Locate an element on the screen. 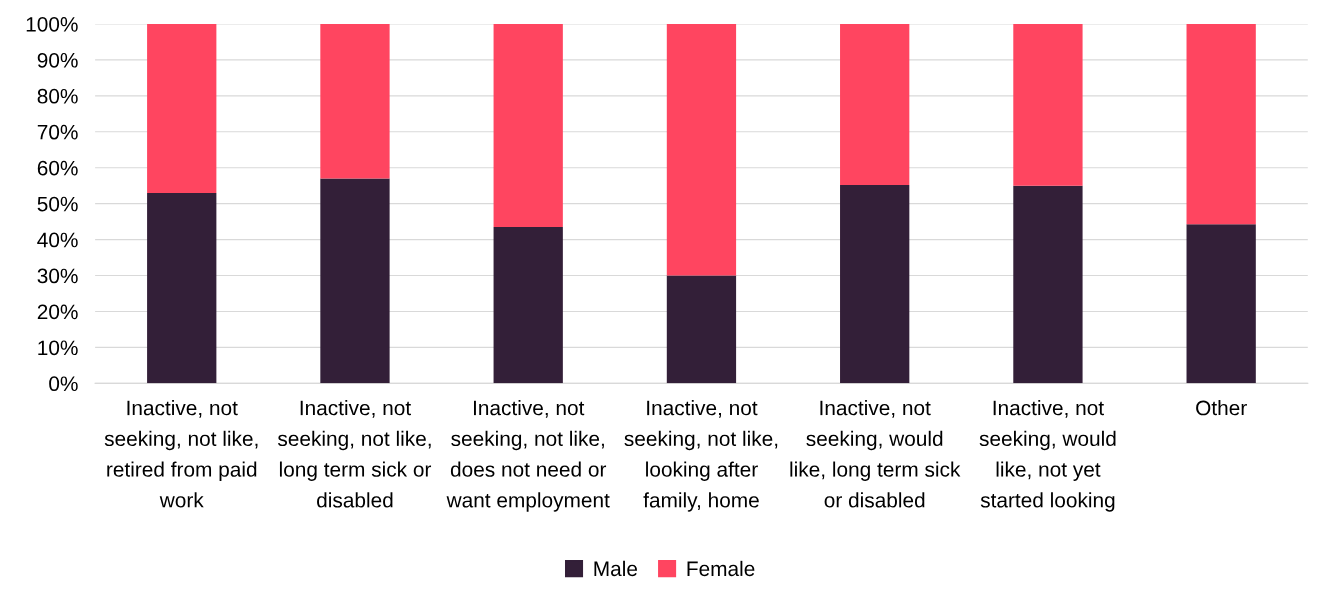  y-tick-label: 20% is located at coordinates (57, 312).